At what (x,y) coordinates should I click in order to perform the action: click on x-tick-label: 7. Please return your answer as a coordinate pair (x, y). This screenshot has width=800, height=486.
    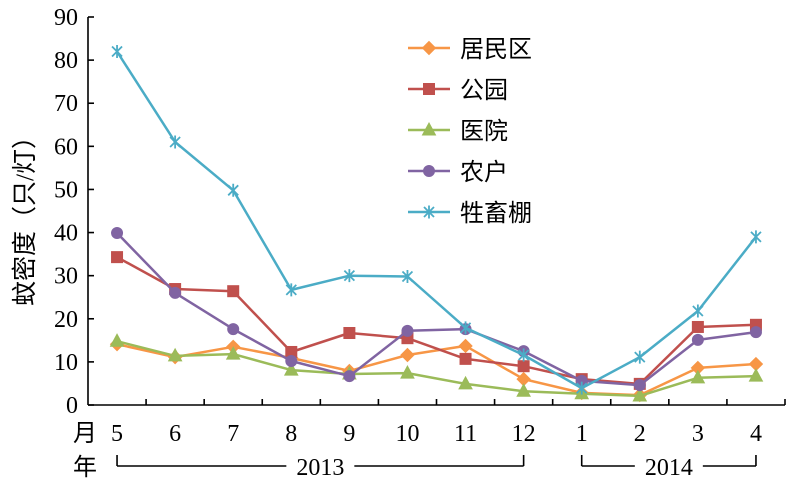
    Looking at the image, I should click on (233, 434).